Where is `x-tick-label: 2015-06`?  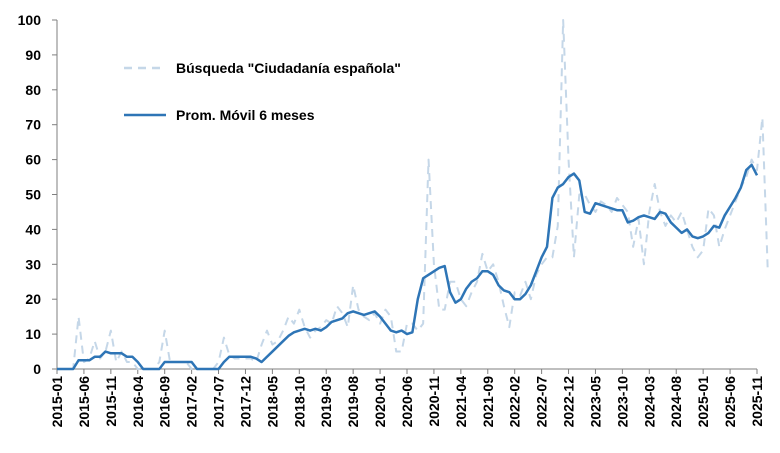
x-tick-label: 2015-06 is located at coordinates (84, 402).